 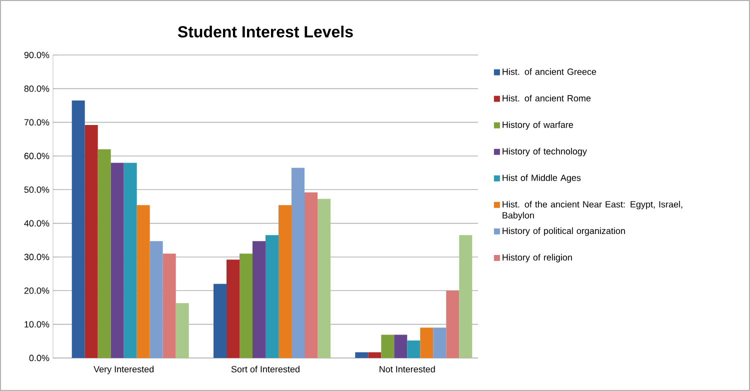 I want to click on y-tick-label: 80.0%, so click(x=37, y=88).